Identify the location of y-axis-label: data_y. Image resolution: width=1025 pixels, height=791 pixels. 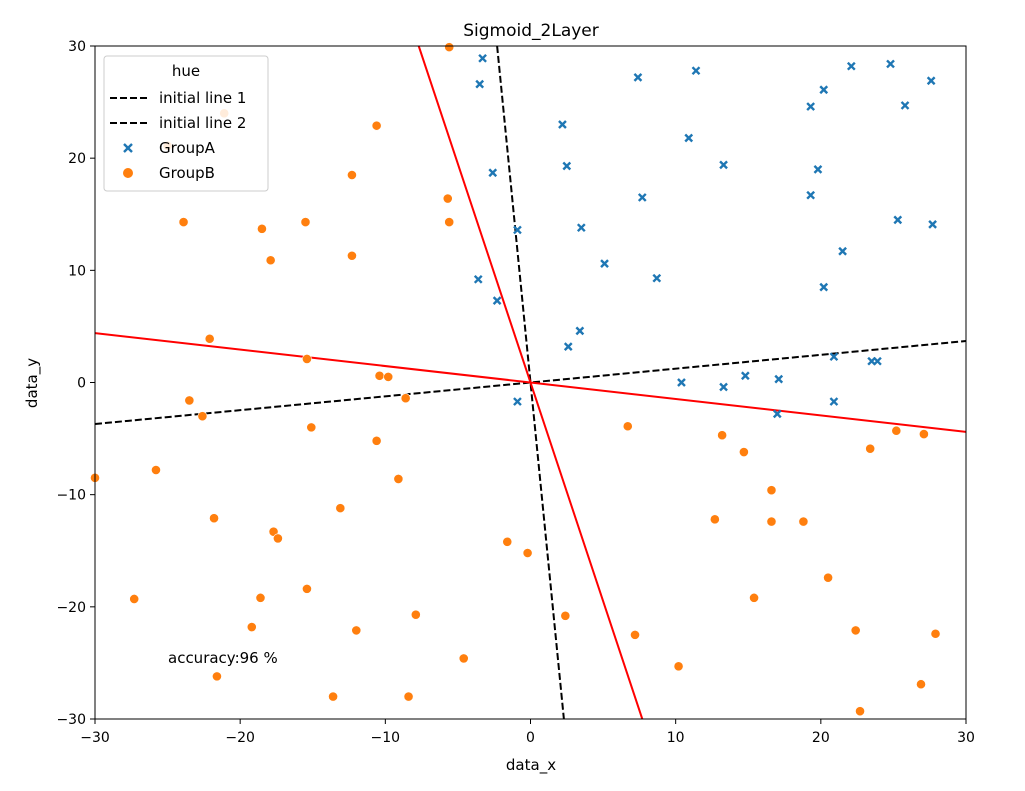
(32, 383).